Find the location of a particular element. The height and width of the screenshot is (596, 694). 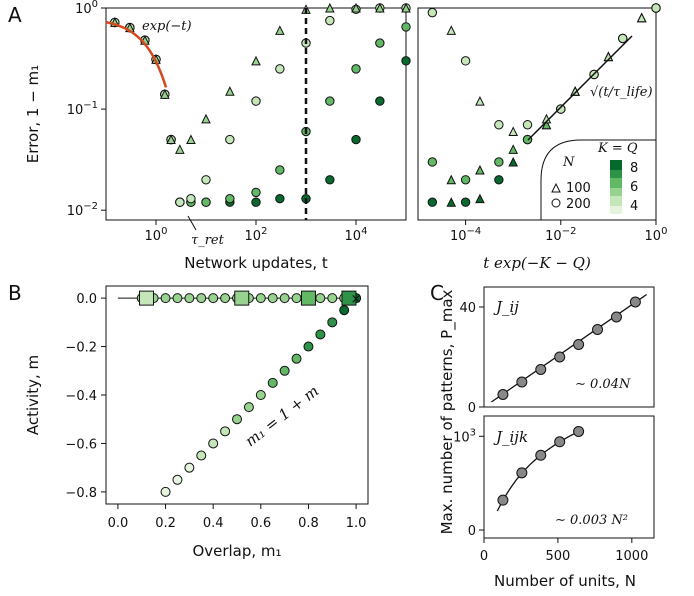

sqrt-guide-line is located at coordinates (580, 88).